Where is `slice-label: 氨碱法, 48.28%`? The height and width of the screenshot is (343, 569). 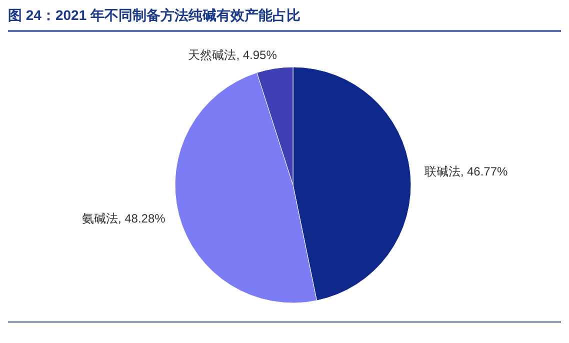 slice-label: 氨碱法, 48.28% is located at coordinates (124, 219).